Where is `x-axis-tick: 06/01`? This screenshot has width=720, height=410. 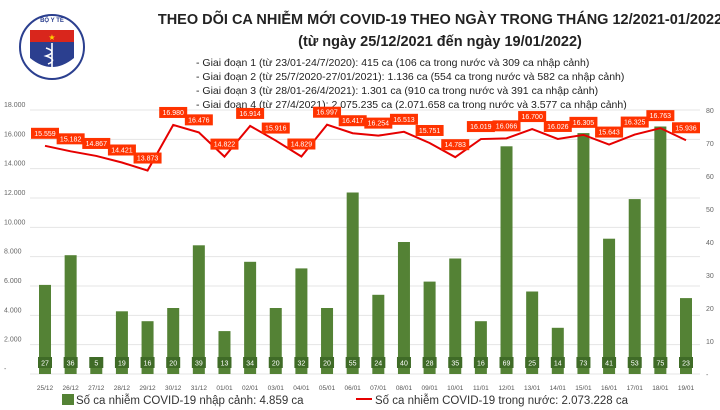
x-axis-tick: 06/01 is located at coordinates (353, 388).